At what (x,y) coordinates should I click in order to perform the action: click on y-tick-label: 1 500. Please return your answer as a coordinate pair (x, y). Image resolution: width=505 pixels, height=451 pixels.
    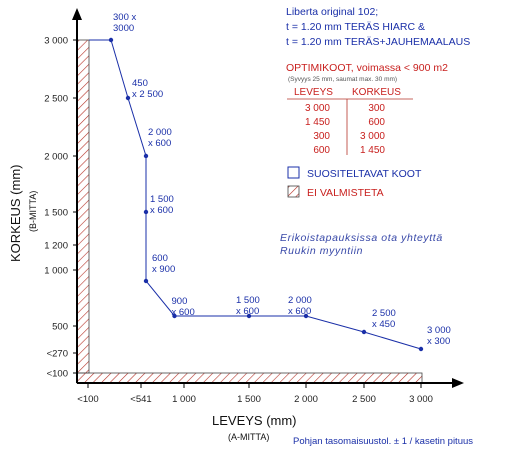
    Looking at the image, I should click on (56, 213).